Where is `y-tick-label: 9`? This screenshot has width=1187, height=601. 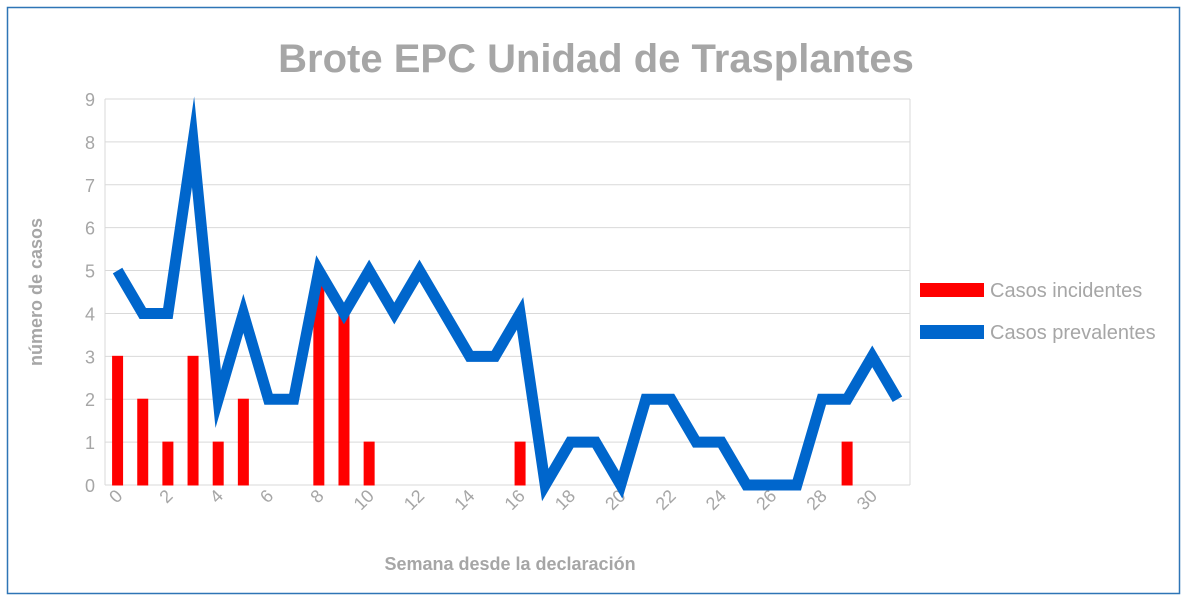 y-tick-label: 9 is located at coordinates (90, 100).